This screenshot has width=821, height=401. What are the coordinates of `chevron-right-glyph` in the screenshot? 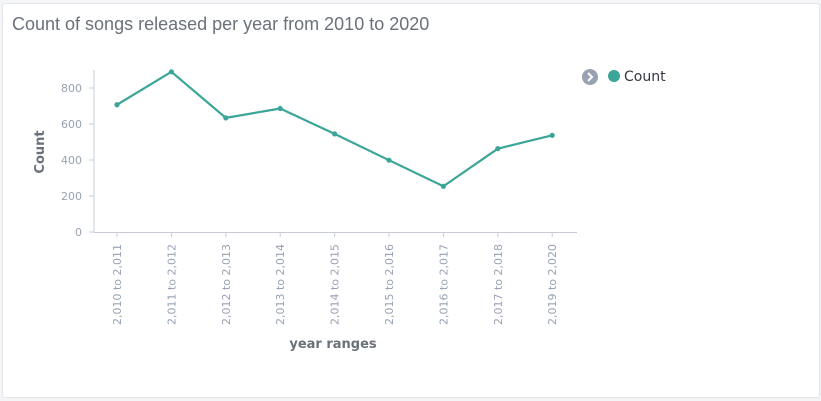 It's located at (590, 77).